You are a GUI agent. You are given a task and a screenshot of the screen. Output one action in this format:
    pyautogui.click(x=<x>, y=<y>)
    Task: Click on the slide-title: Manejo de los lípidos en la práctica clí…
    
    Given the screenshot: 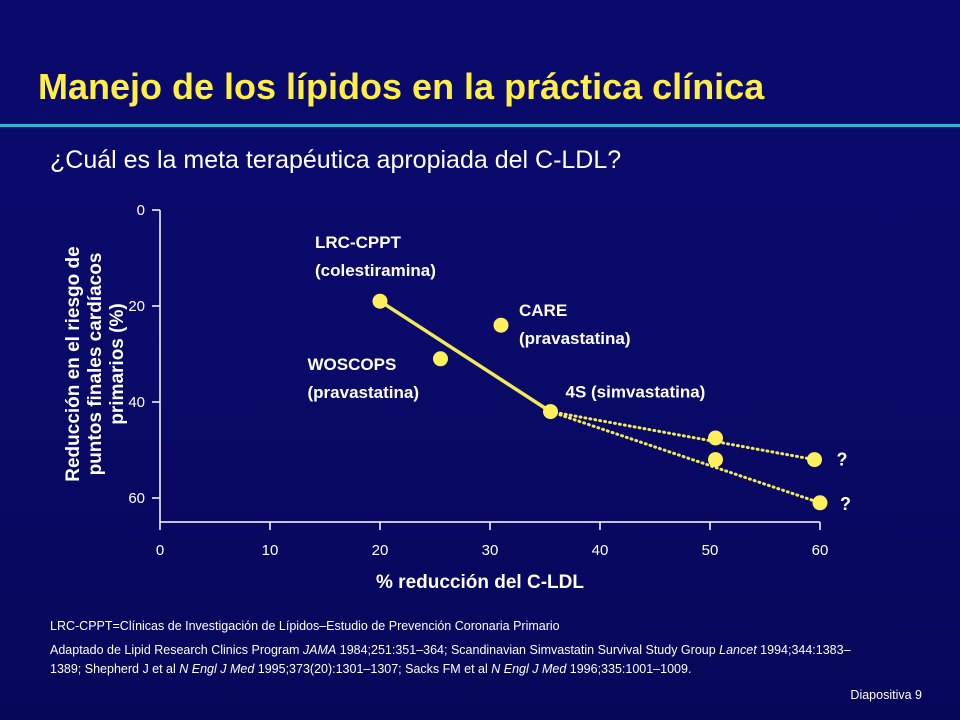 What is the action you would take?
    pyautogui.click(x=401, y=86)
    